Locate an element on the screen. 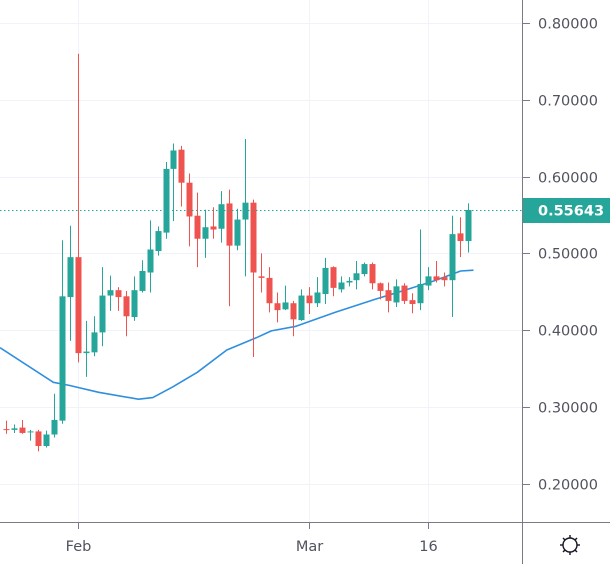  time-tick-label: Feb is located at coordinates (79, 547).